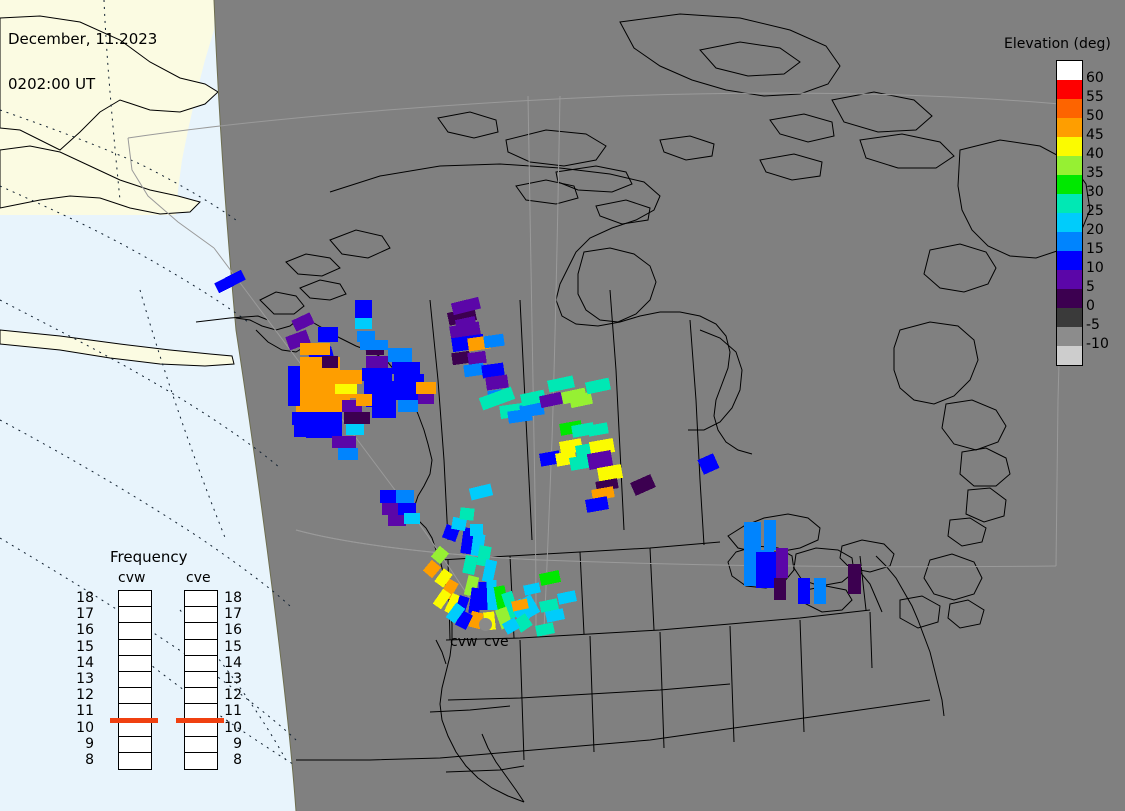 This screenshot has width=1125, height=811. I want to click on frequency-ticks-left: 18 17 16 15 14 13 12 11 10 9 8, so click(83, 679).